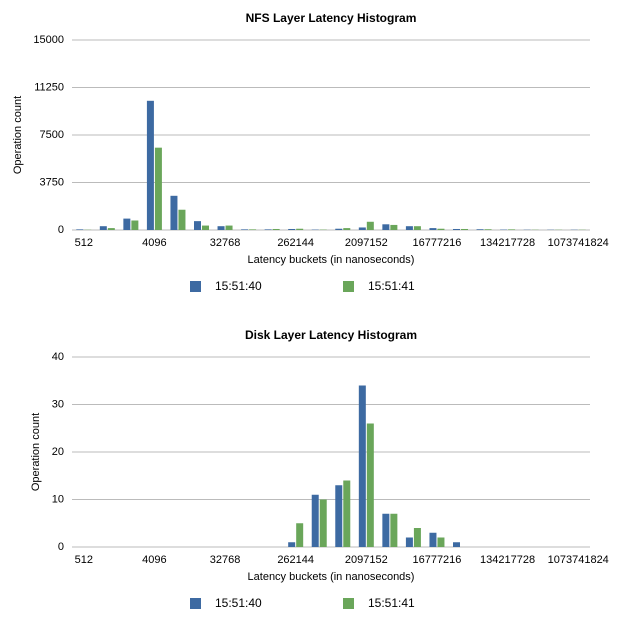 The height and width of the screenshot is (618, 620). Describe the element at coordinates (58, 499) in the screenshot. I see `y-tick-label: 10` at that location.